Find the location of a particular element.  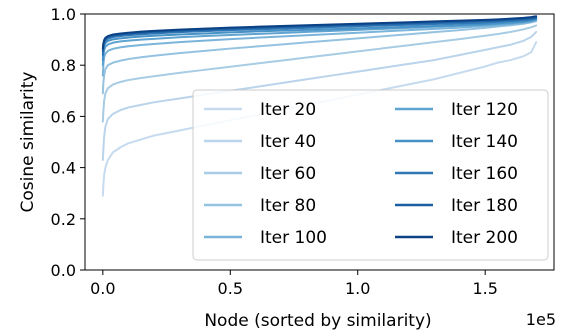

legend-label: Iter 100 is located at coordinates (293, 238).